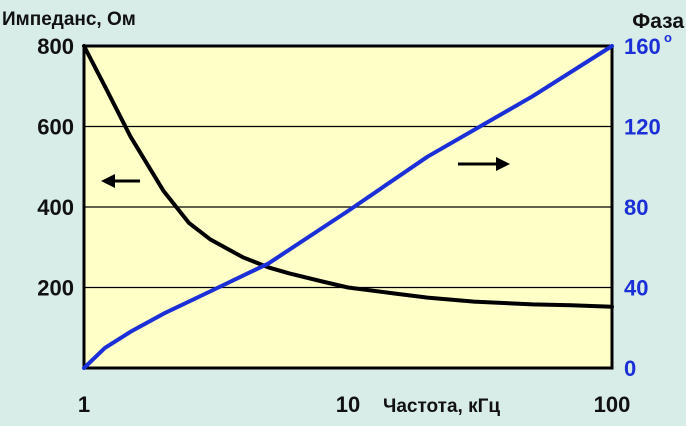 The height and width of the screenshot is (426, 686). What do you see at coordinates (348, 404) in the screenshot?
I see `x-tick-label: 10` at bounding box center [348, 404].